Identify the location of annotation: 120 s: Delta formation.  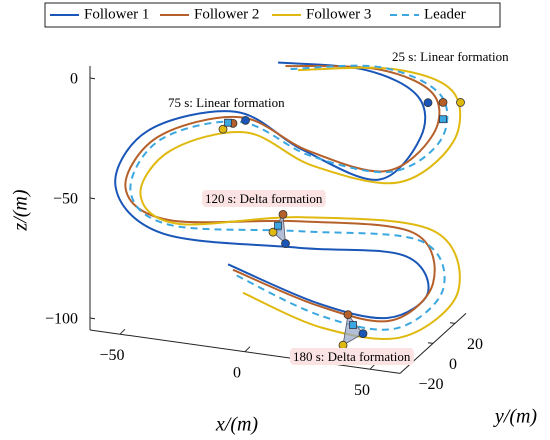
(264, 198).